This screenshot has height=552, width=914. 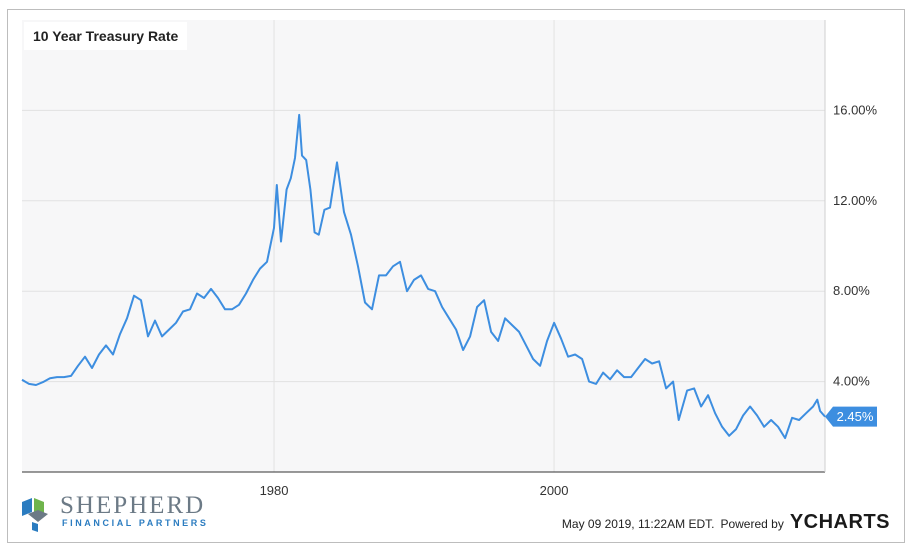 What do you see at coordinates (855, 200) in the screenshot?
I see `y-tick-label: 12.00%` at bounding box center [855, 200].